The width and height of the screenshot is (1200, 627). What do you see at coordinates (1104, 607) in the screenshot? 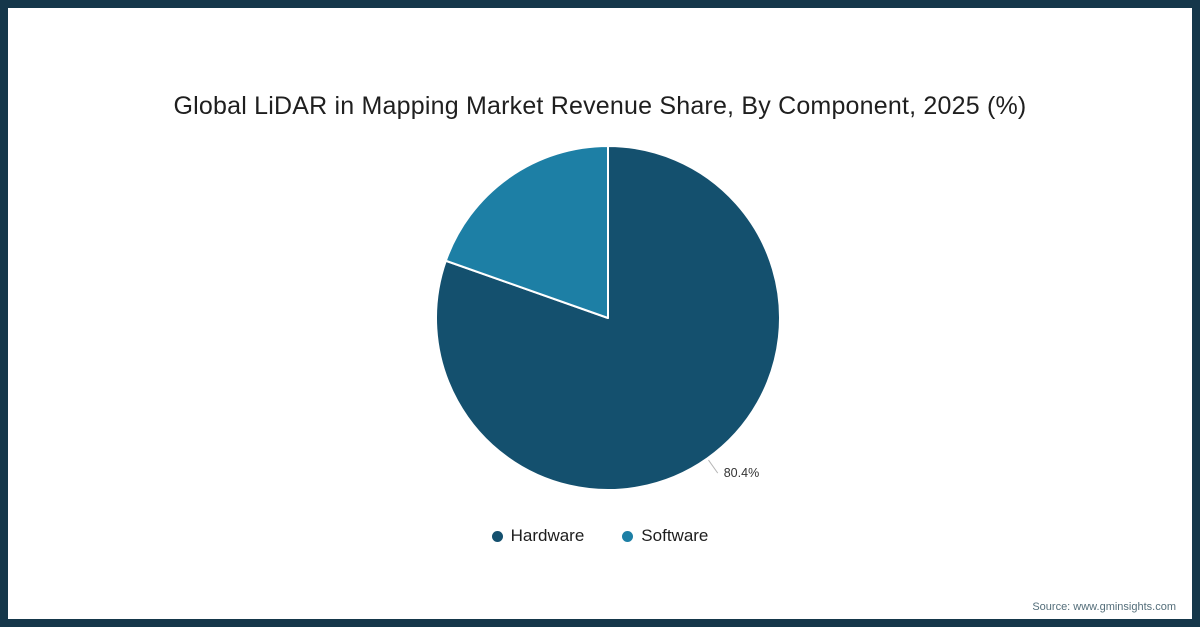
I see `source-attribution: Source: www.gminsights.com` at bounding box center [1104, 607].